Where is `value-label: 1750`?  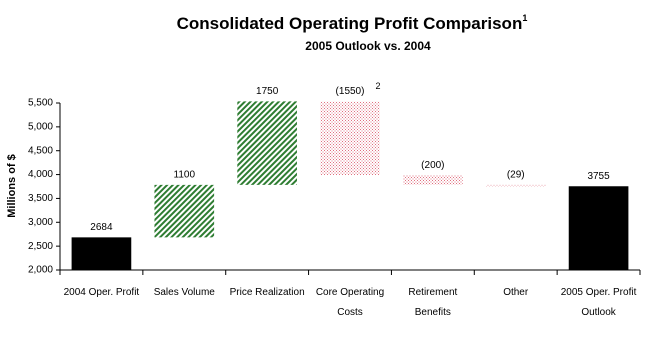 value-label: 1750 is located at coordinates (267, 91).